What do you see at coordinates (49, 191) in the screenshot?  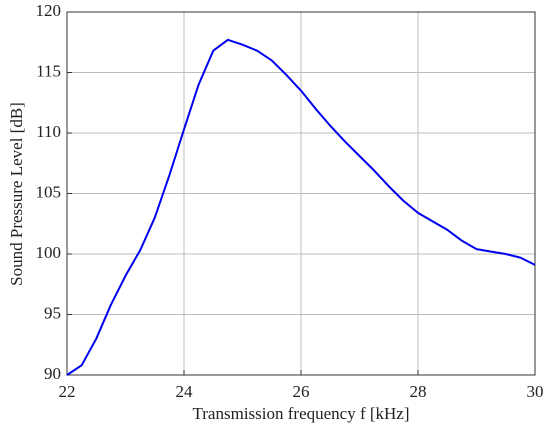 I see `y-tick-label: 105` at bounding box center [49, 191].